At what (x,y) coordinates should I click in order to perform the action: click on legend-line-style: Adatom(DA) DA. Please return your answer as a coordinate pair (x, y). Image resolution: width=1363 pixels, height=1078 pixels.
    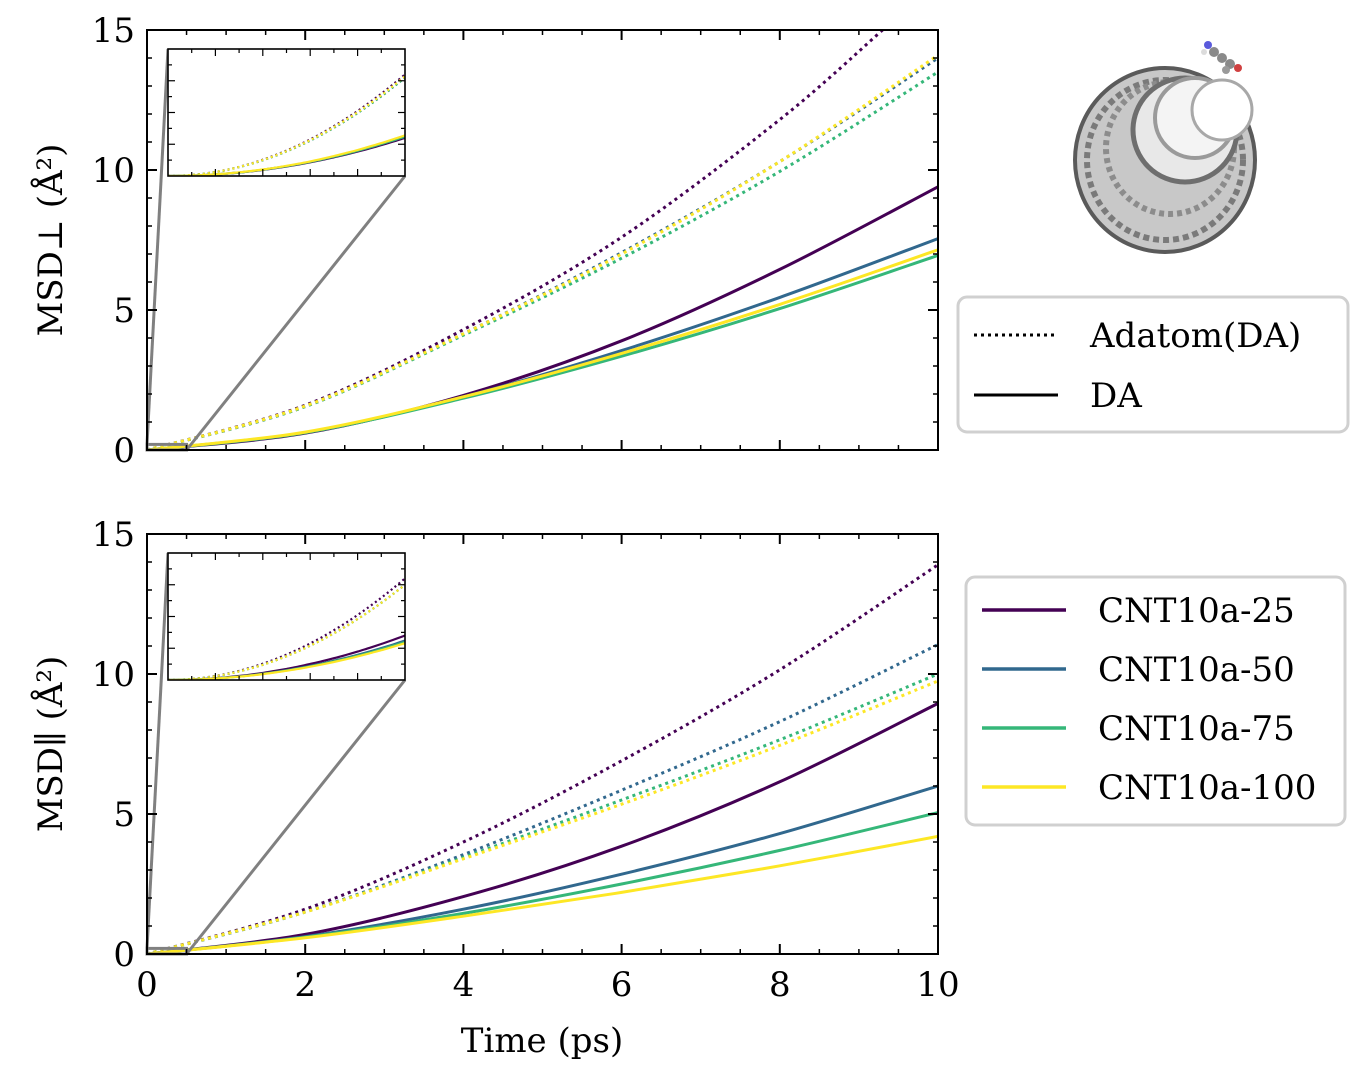
    Looking at the image, I should click on (1153, 364).